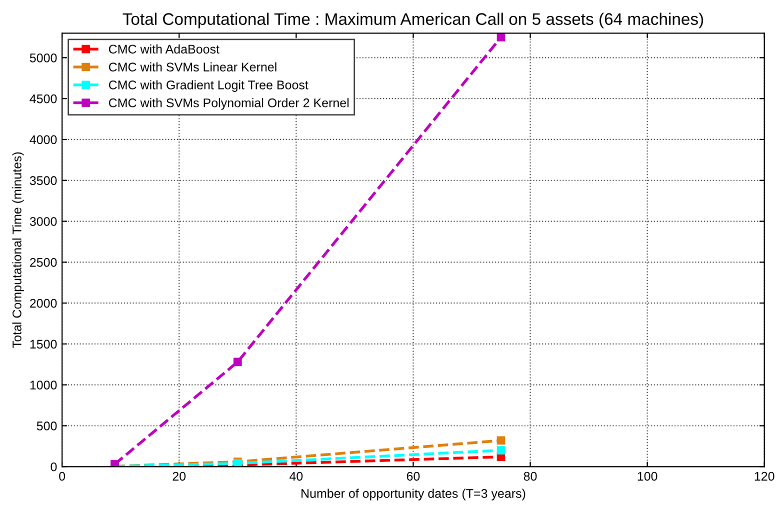 This screenshot has height=510, width=776. What do you see at coordinates (53, 467) in the screenshot?
I see `y-tick-label: 0` at bounding box center [53, 467].